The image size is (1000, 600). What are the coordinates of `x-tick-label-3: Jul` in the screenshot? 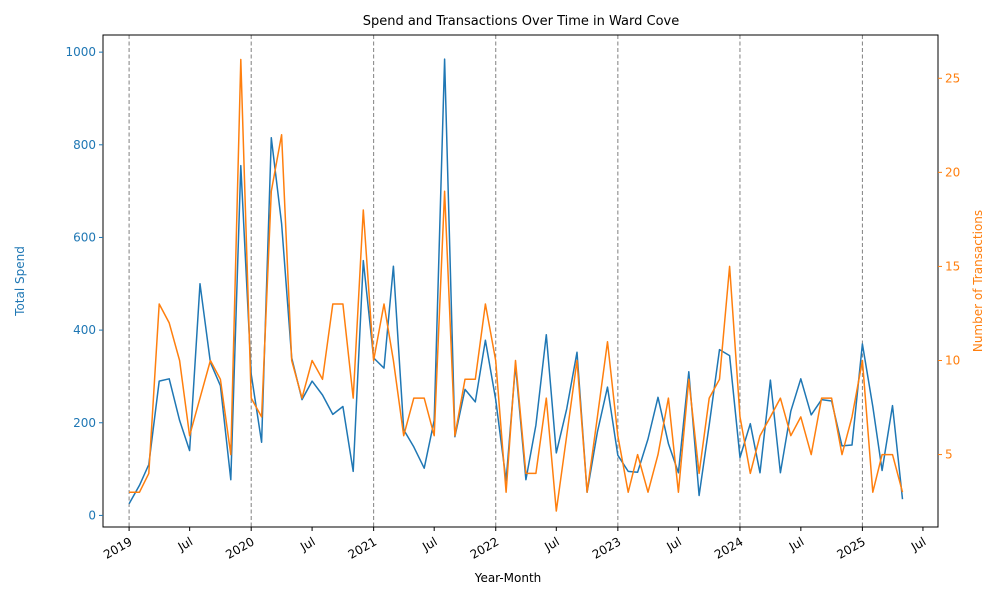 It's located at (307, 544).